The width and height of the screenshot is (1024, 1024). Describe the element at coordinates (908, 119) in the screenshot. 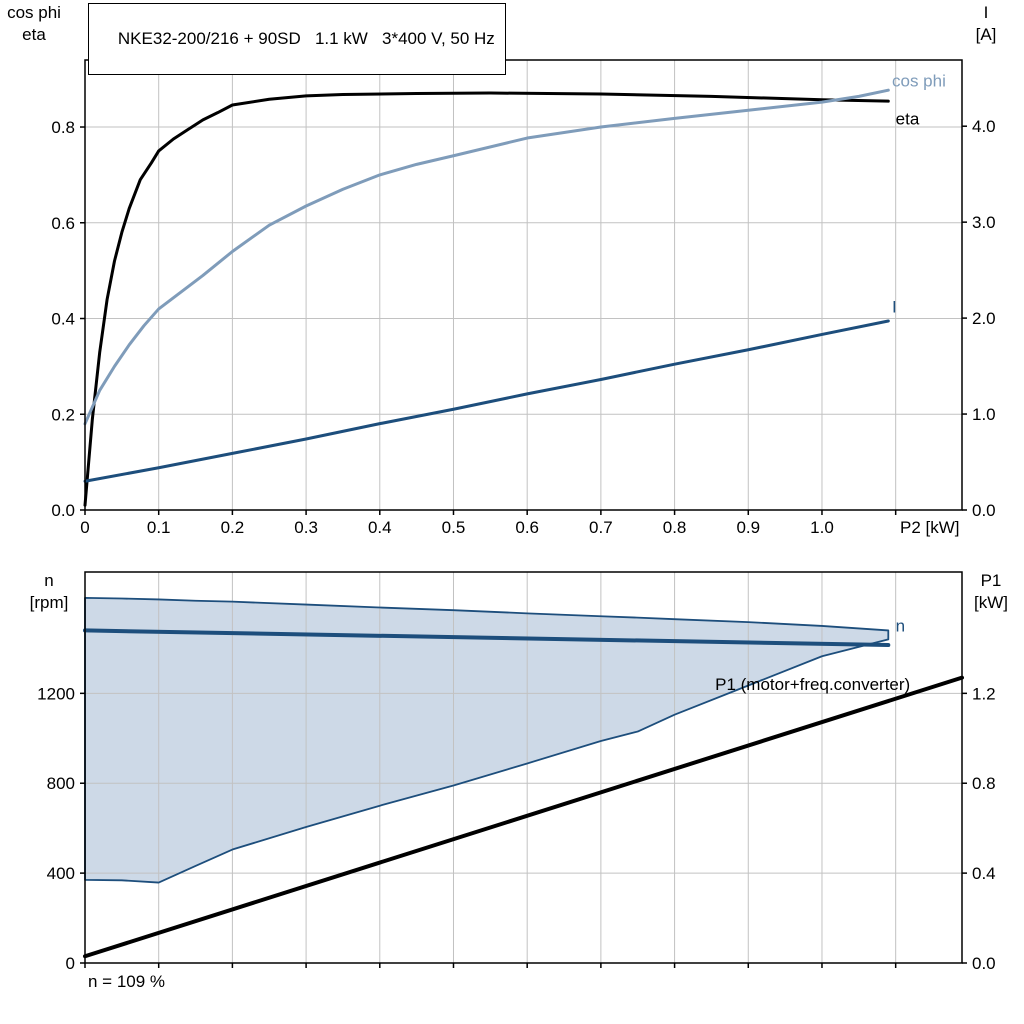

I see `eta-label: eta` at that location.